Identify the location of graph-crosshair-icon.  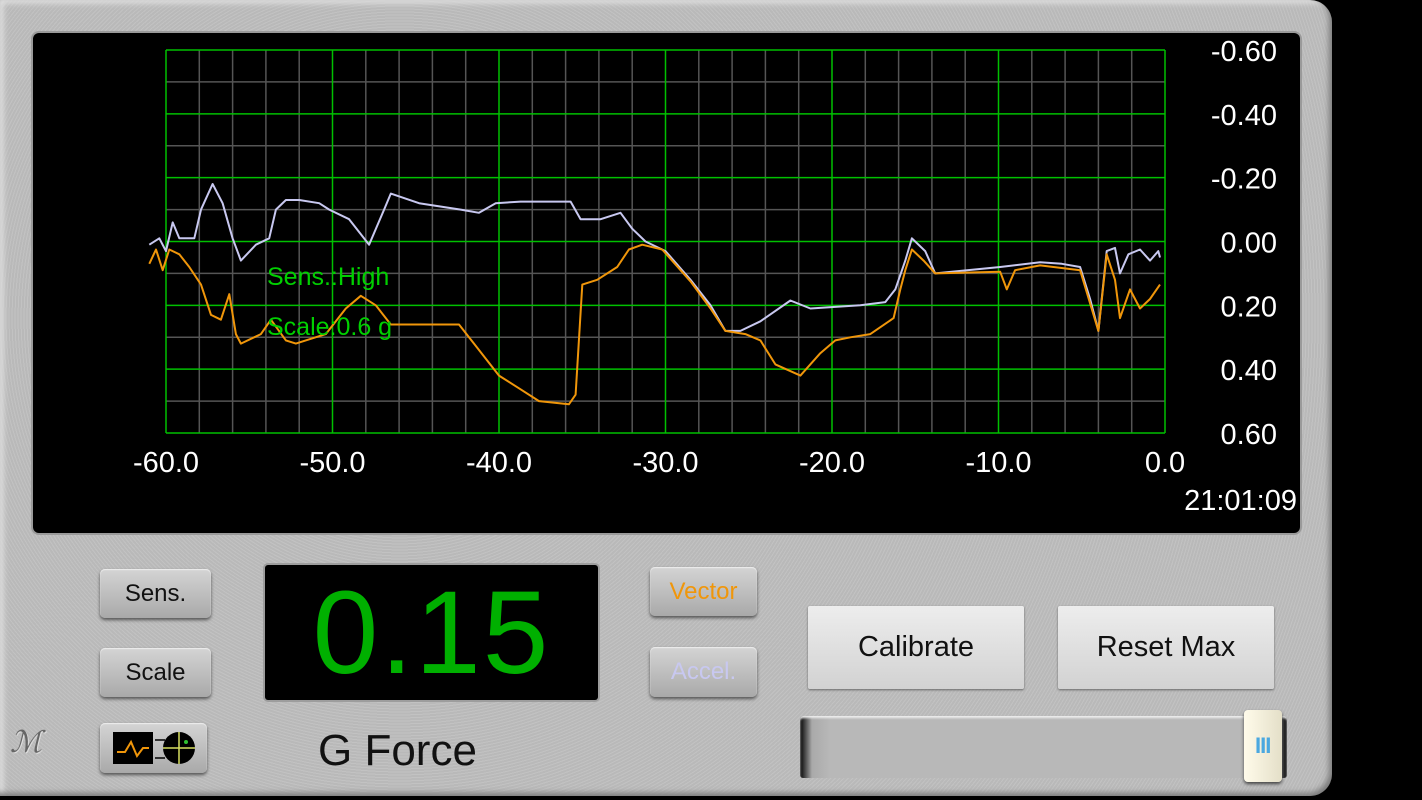
(153, 748).